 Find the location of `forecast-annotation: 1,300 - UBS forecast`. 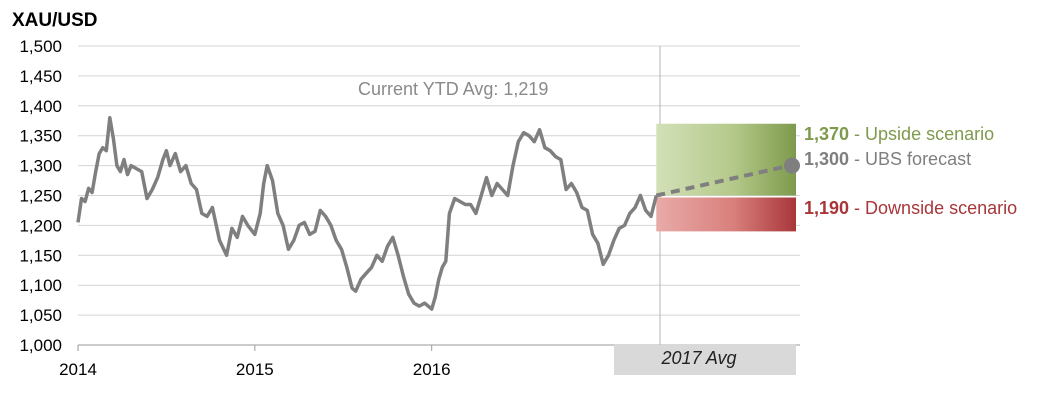

forecast-annotation: 1,300 - UBS forecast is located at coordinates (887, 159).